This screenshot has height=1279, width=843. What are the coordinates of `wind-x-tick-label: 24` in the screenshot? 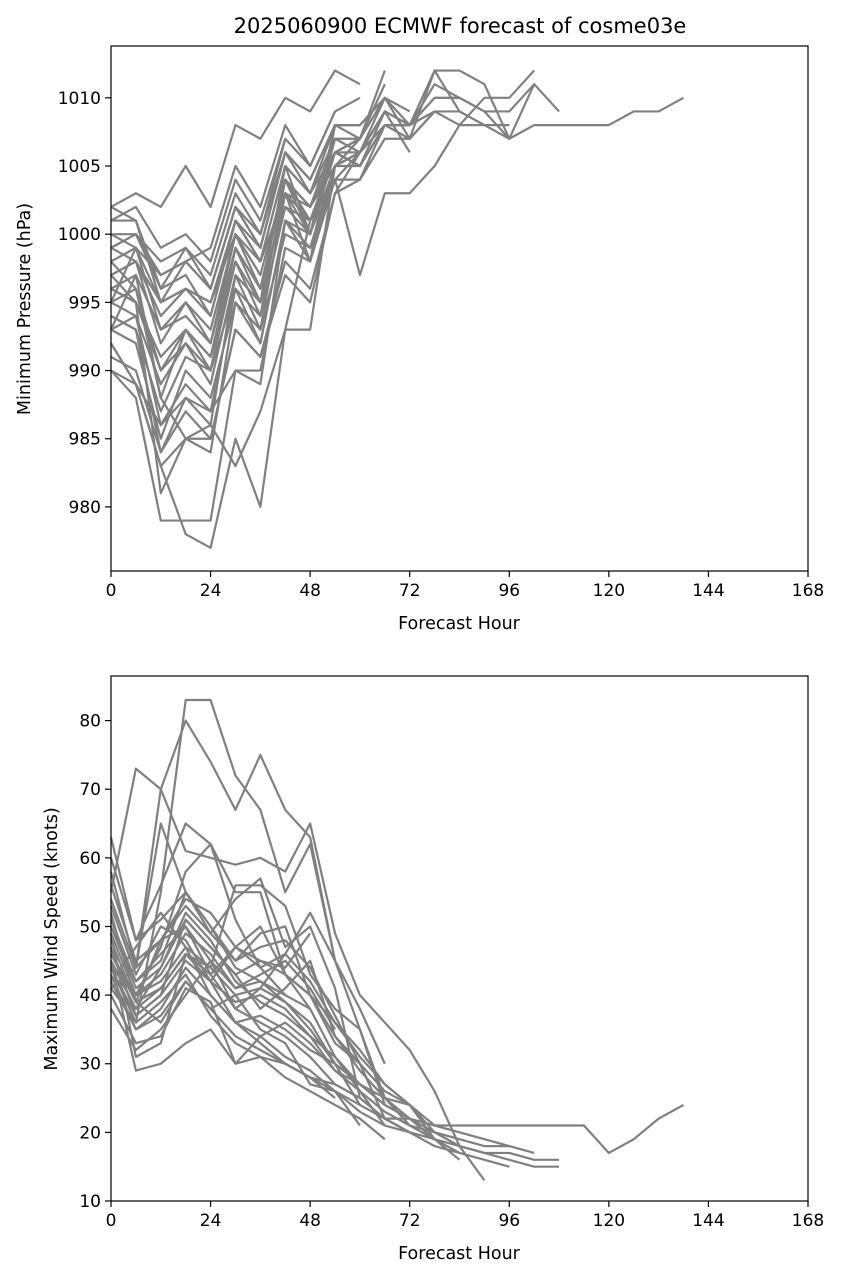 It's located at (211, 1221).